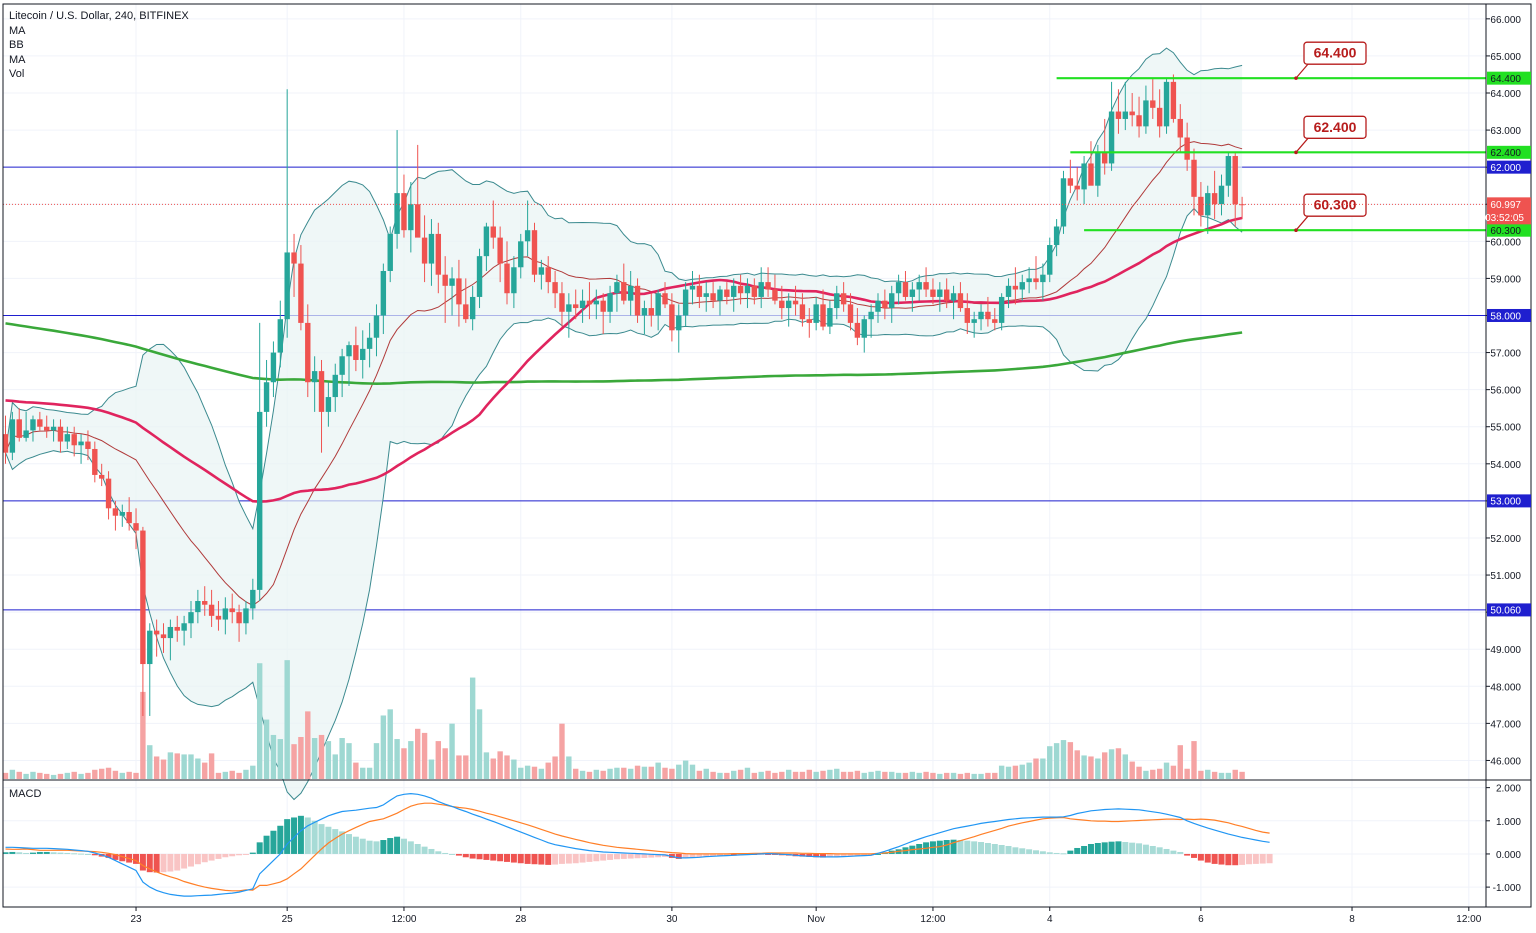  I want to click on macd-tick-label: -1.000, so click(1507, 888).